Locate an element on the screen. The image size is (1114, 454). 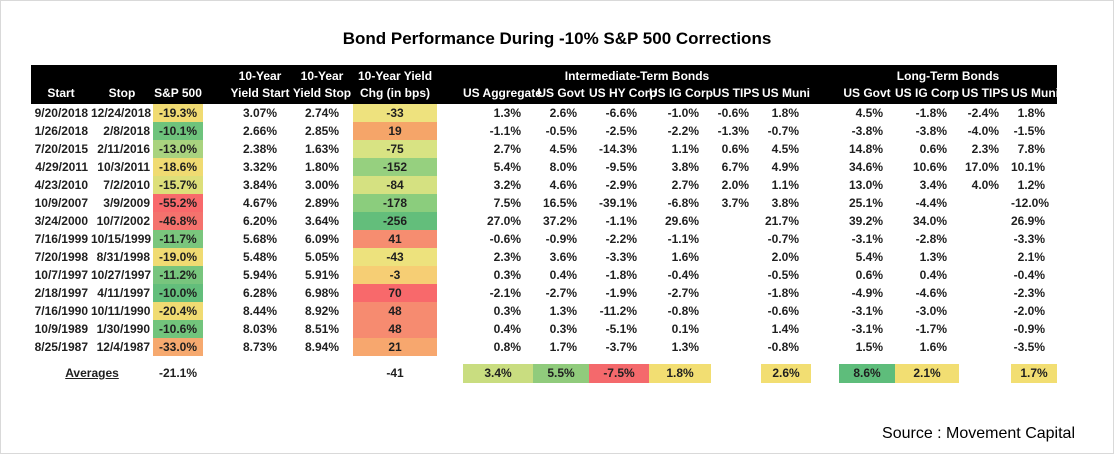
cell-lt-us-ig-corp: 1.6% is located at coordinates (933, 347).